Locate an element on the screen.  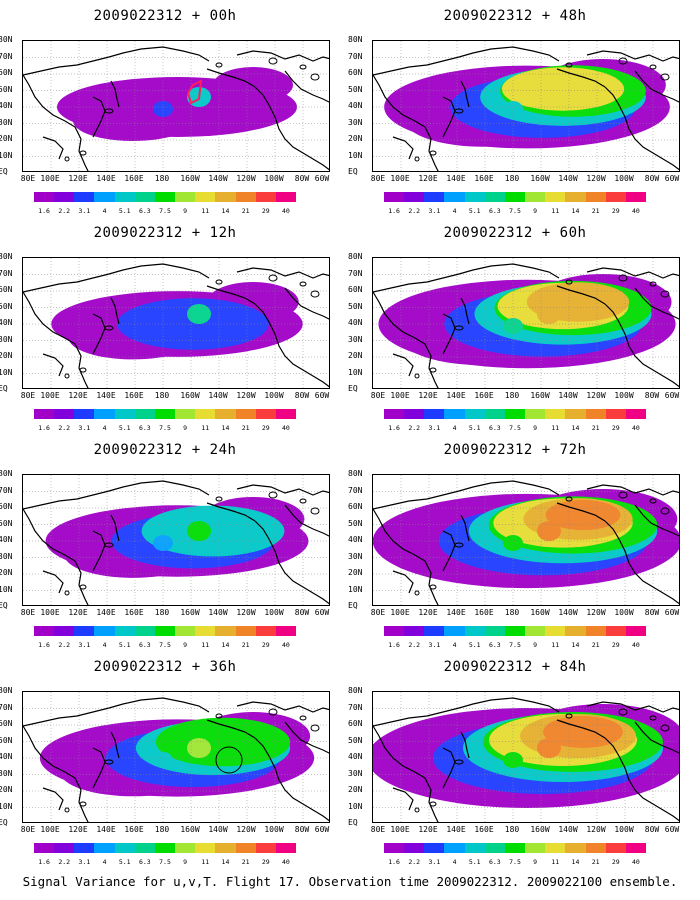
lon-label: 160E is located at coordinates (484, 178).